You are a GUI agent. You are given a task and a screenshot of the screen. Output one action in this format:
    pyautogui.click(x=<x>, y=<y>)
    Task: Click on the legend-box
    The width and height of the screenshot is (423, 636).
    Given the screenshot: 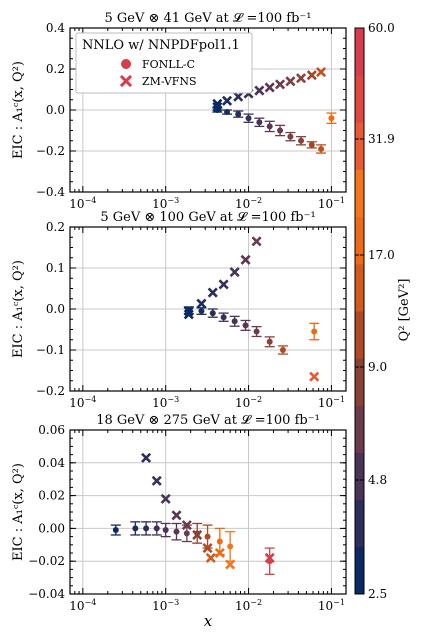 What is the action you would take?
    pyautogui.click(x=164, y=63)
    